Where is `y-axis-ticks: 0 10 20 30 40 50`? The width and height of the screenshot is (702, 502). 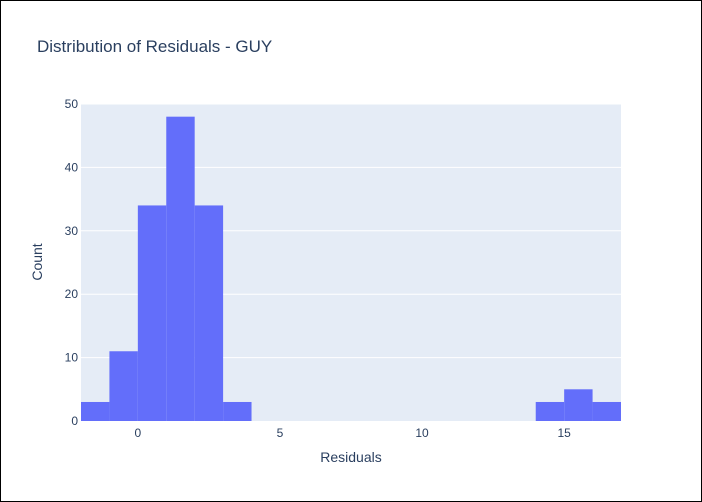
y-axis-ticks: 0 10 20 30 40 50 is located at coordinates (72, 262).